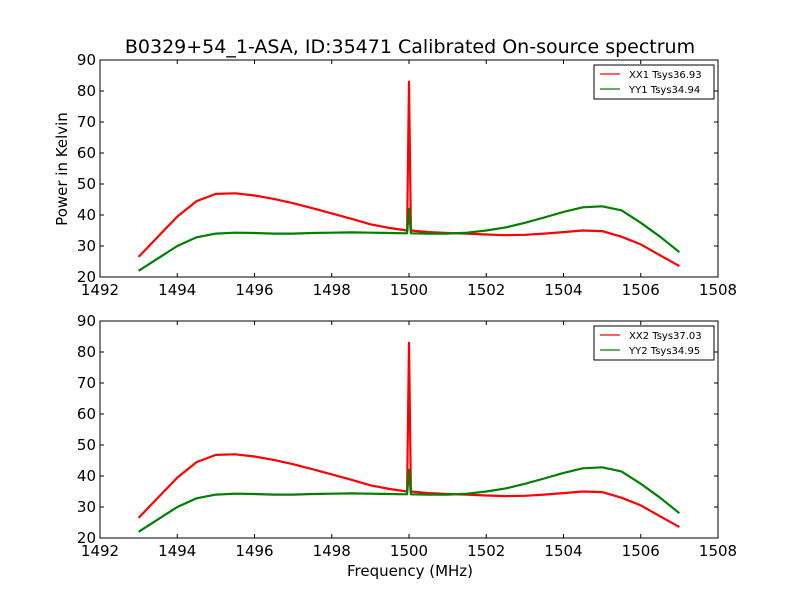 Image resolution: width=800 pixels, height=600 pixels. What do you see at coordinates (409, 499) in the screenshot?
I see `bottom-series-2-line` at bounding box center [409, 499].